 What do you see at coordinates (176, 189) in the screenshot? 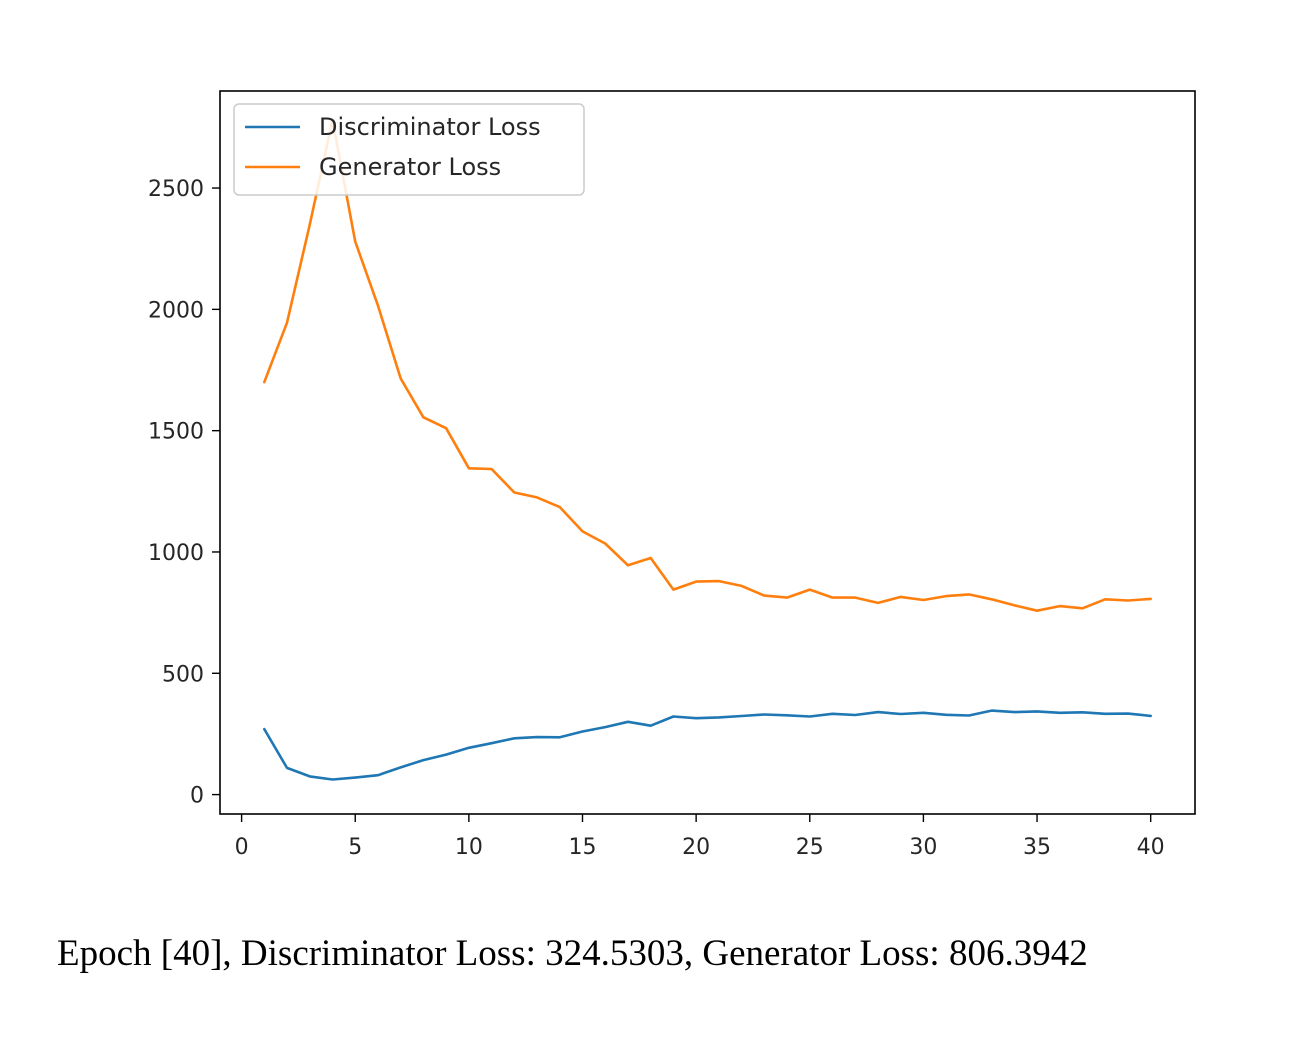
I see `y-tick-label: 2500` at bounding box center [176, 189].